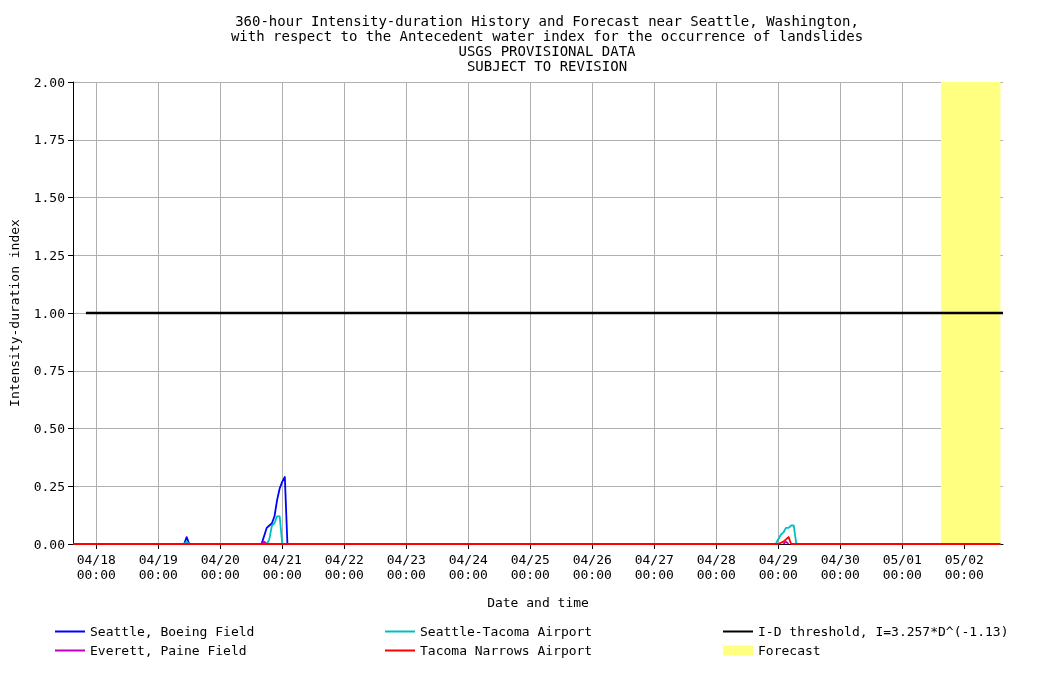 The height and width of the screenshot is (674, 1040). What do you see at coordinates (840, 567) in the screenshot?
I see `x-tick-label: 04/30 00:00` at bounding box center [840, 567].